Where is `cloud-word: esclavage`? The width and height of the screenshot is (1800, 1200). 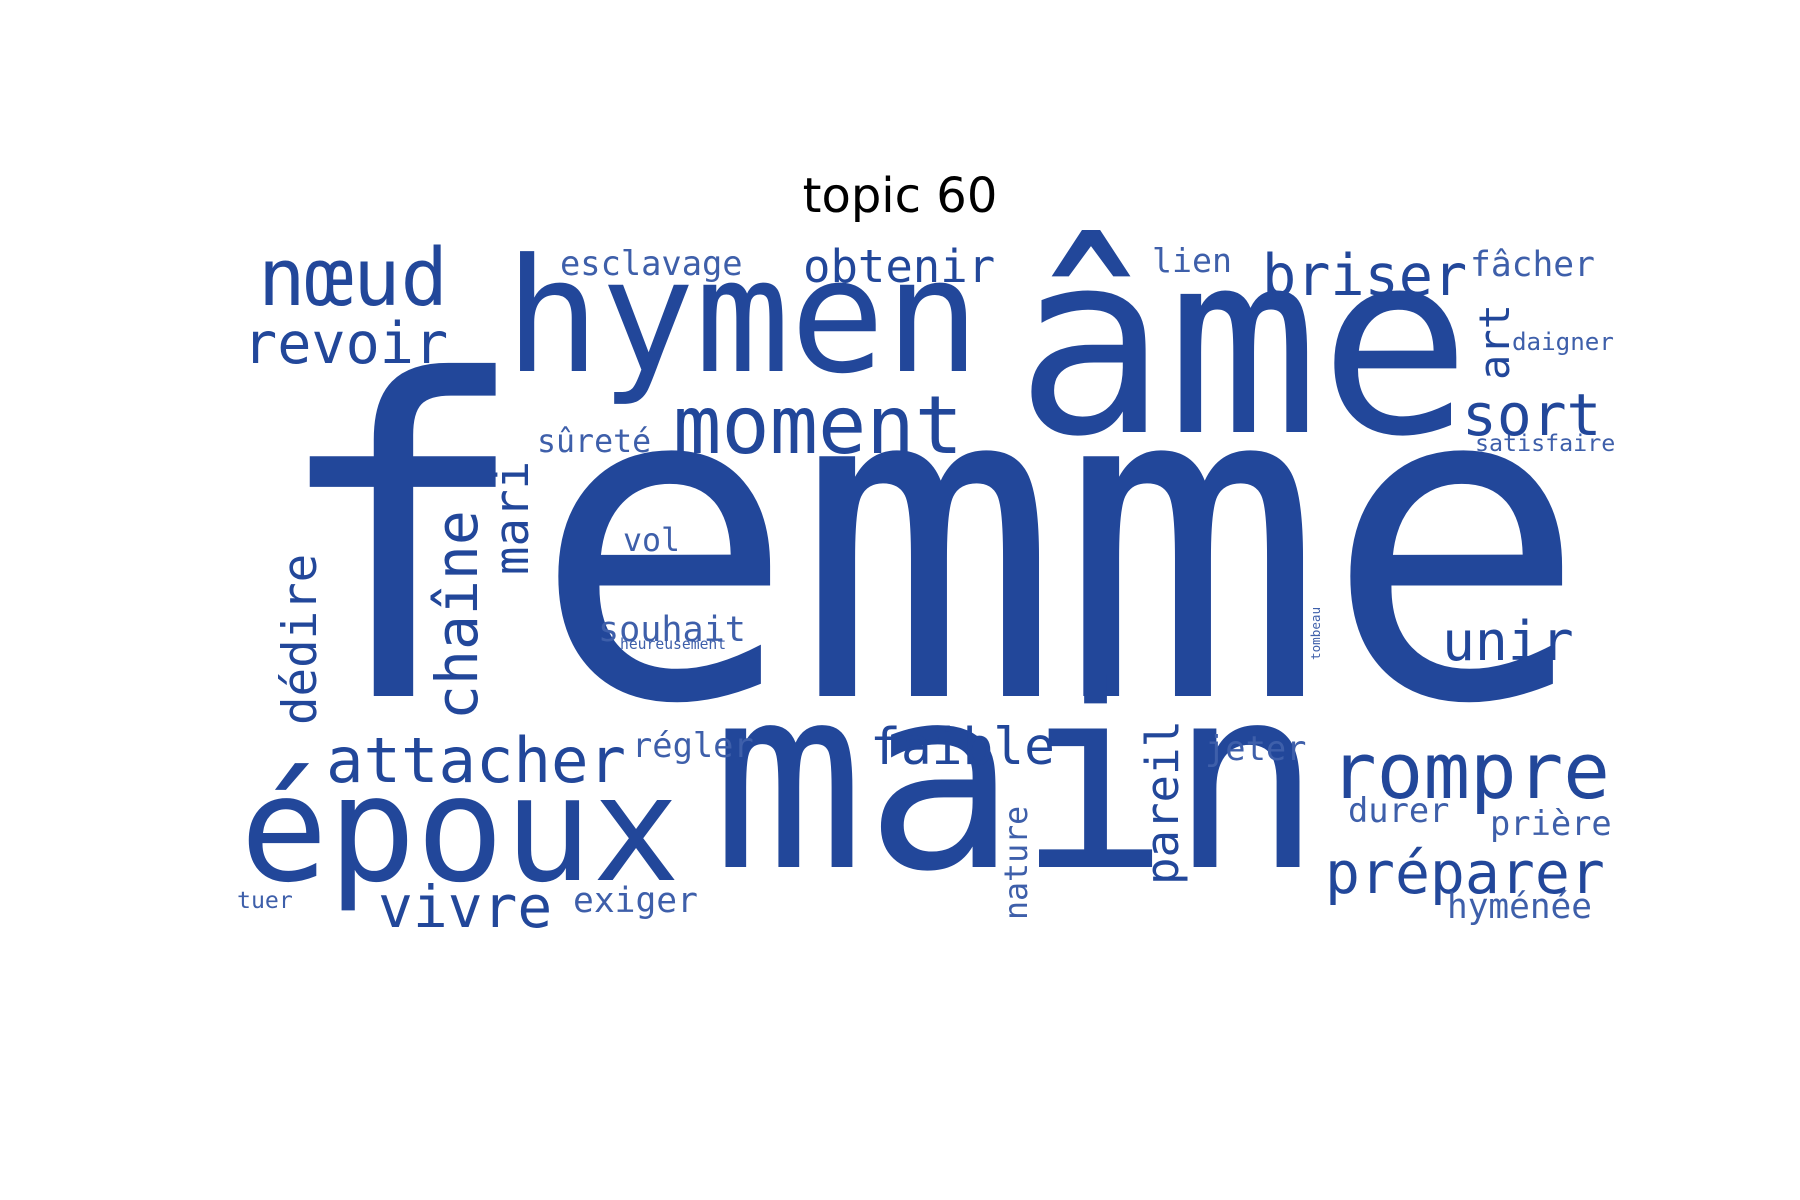
cloud-word: esclavage is located at coordinates (651, 264).